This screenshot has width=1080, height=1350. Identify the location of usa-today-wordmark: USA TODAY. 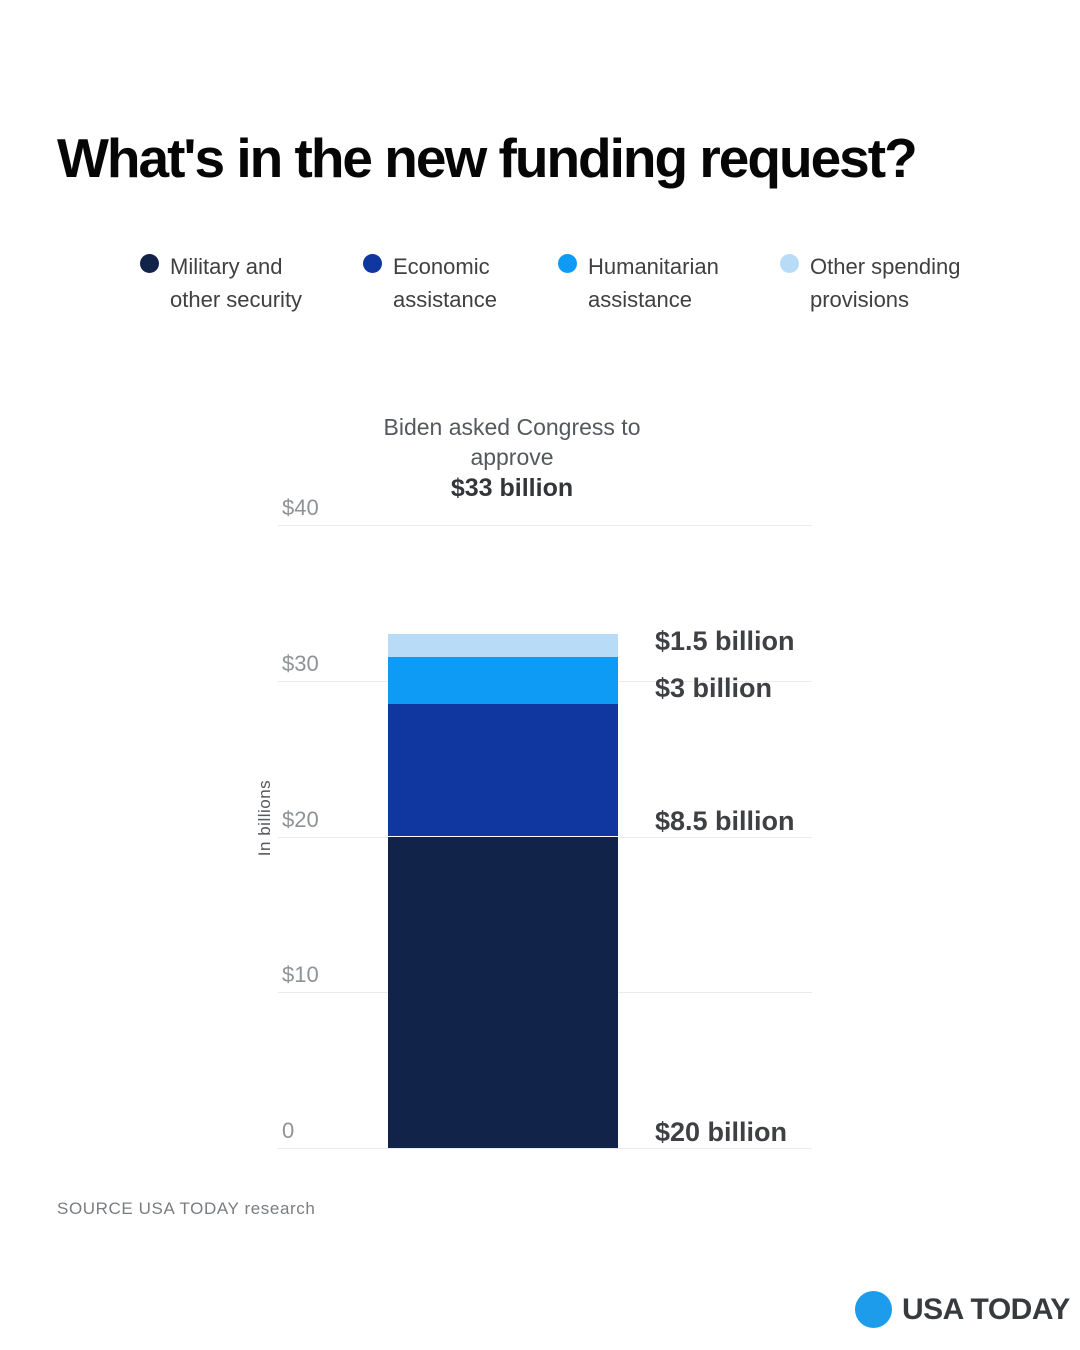
(986, 1309).